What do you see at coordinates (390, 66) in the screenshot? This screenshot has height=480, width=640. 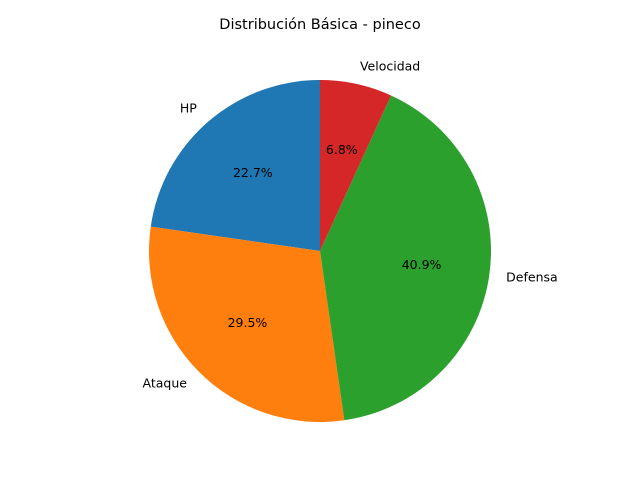 I see `slice-label-velocidad: Velocidad` at bounding box center [390, 66].